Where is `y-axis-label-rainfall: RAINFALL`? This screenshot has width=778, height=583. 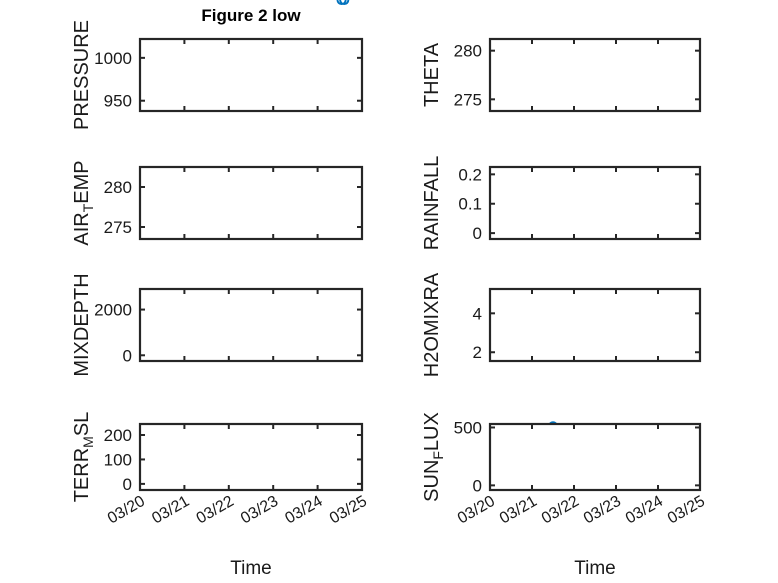
y-axis-label-rainfall: RAINFALL is located at coordinates (432, 203).